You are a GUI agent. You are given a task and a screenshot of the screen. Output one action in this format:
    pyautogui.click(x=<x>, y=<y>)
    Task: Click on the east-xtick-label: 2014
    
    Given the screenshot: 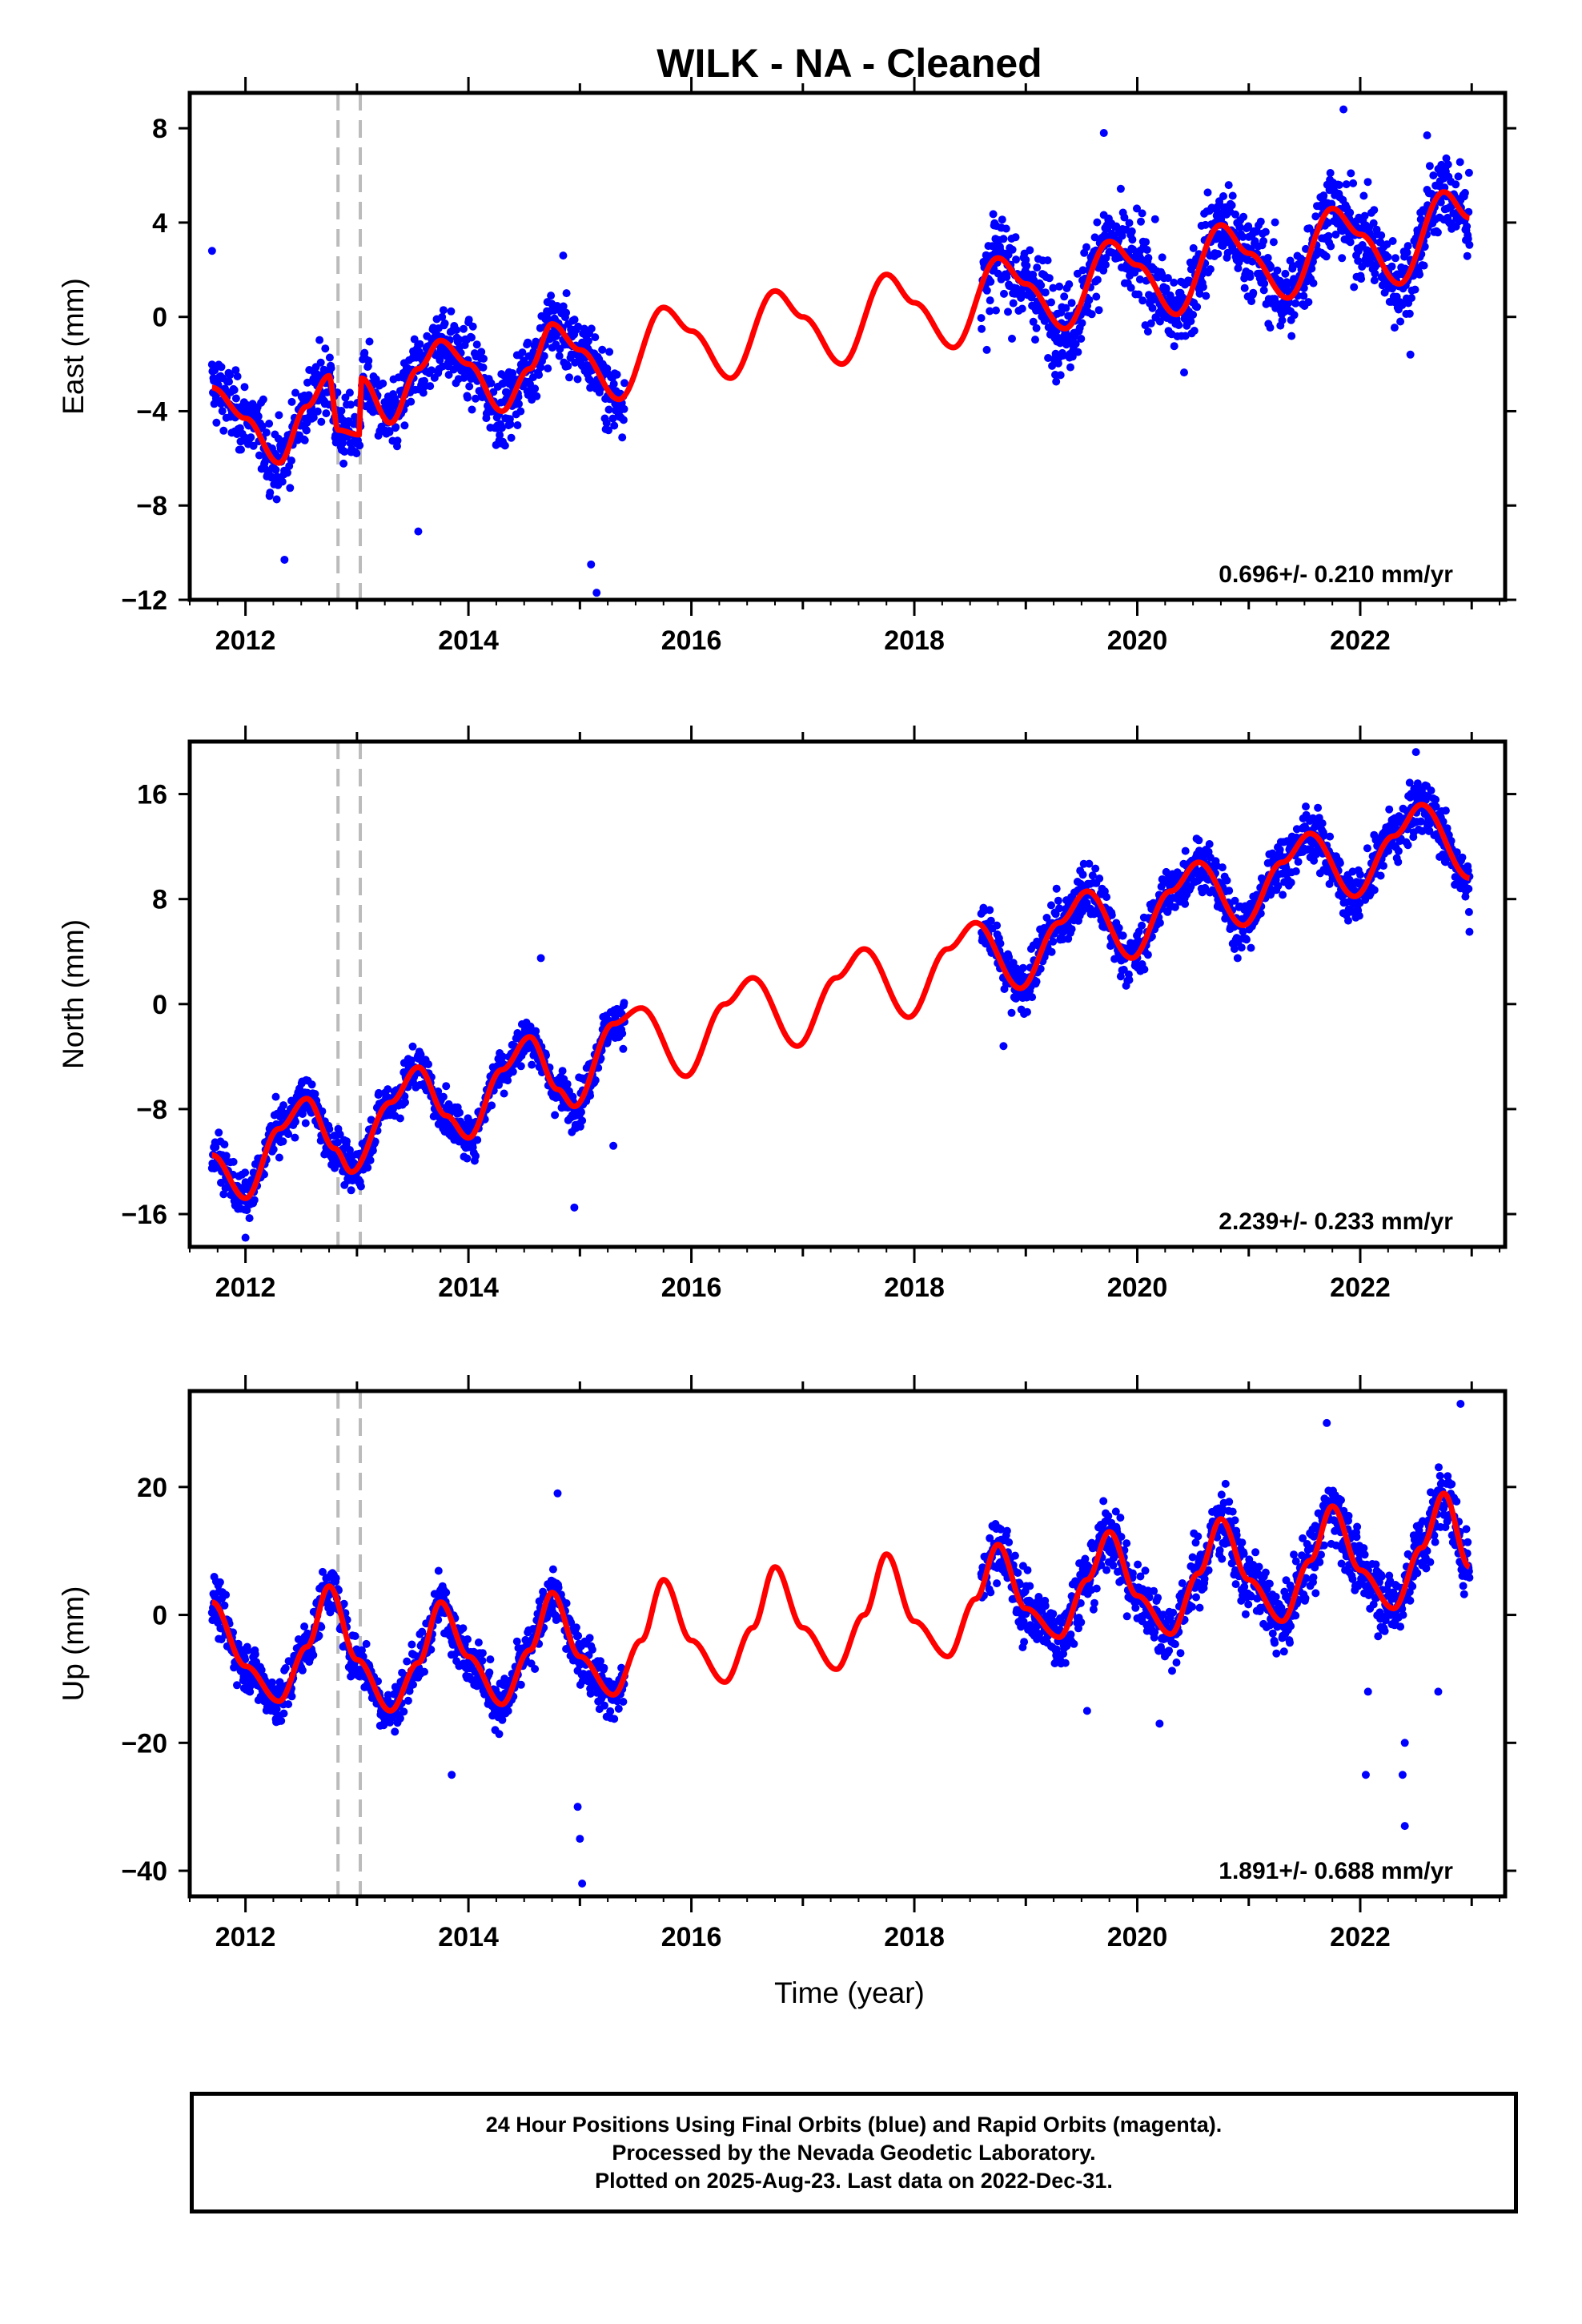 What is the action you would take?
    pyautogui.click(x=469, y=640)
    